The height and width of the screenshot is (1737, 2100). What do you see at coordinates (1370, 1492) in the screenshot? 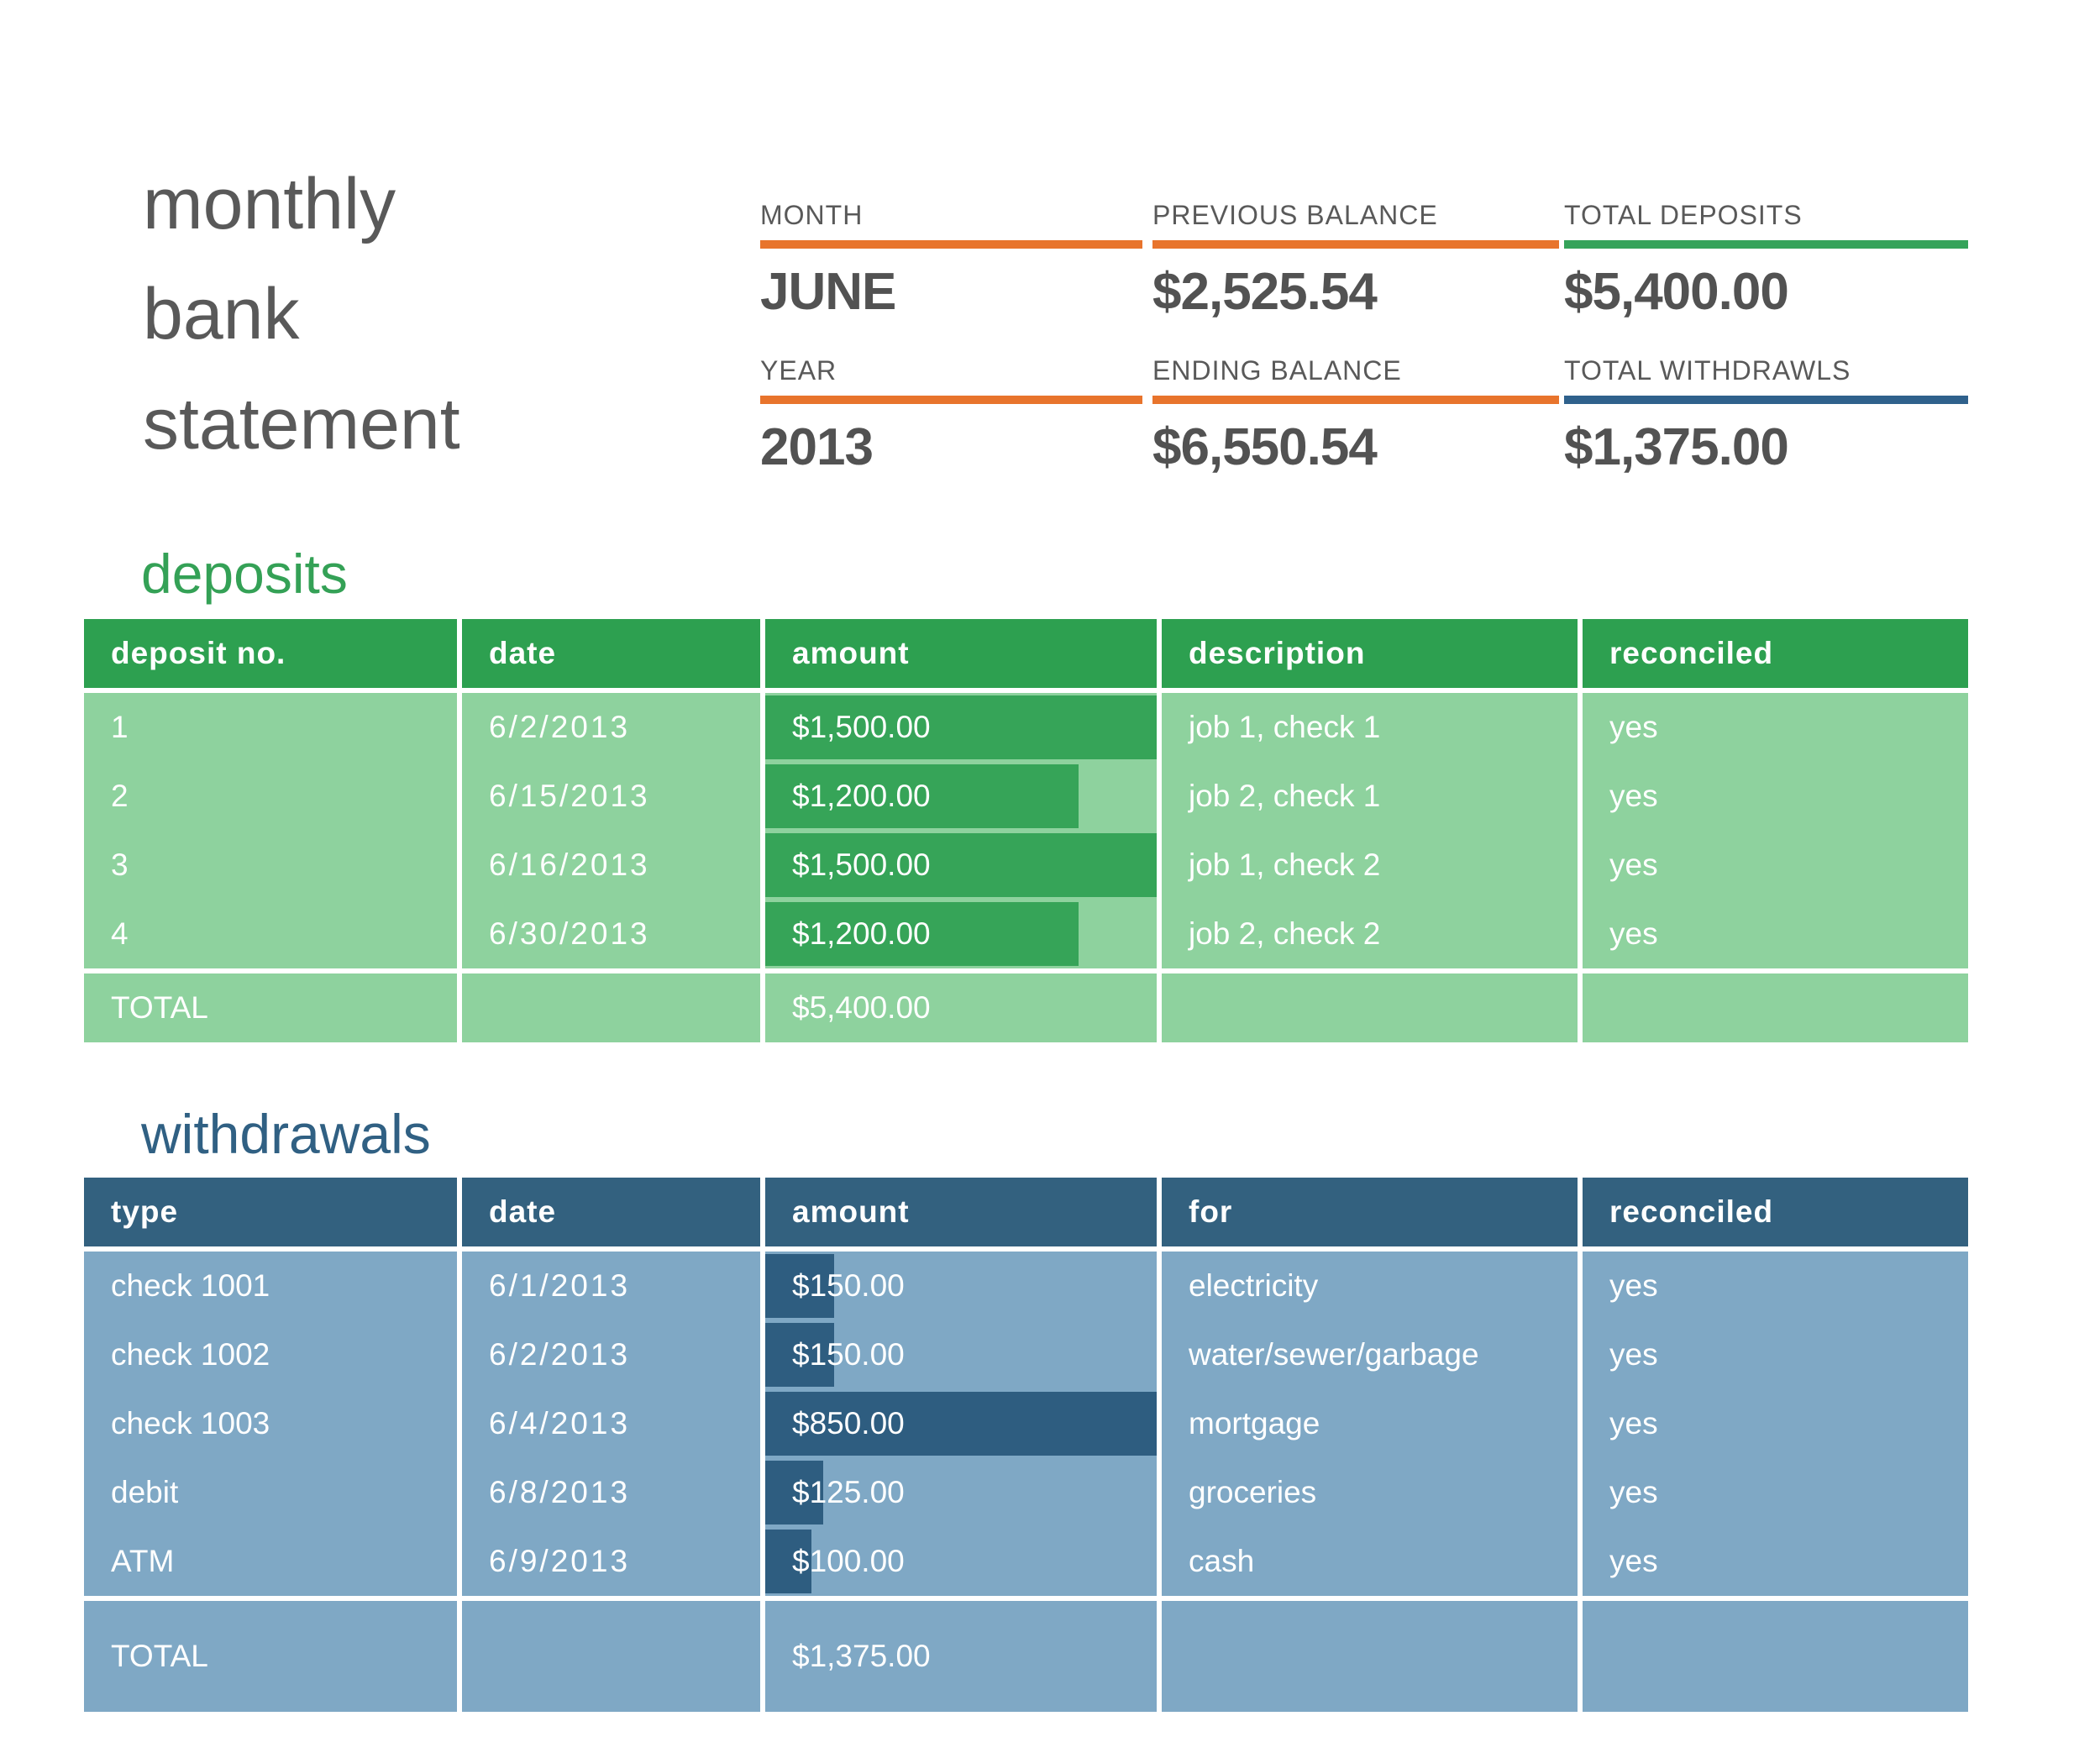
I see `for-cell: groceries` at bounding box center [1370, 1492].